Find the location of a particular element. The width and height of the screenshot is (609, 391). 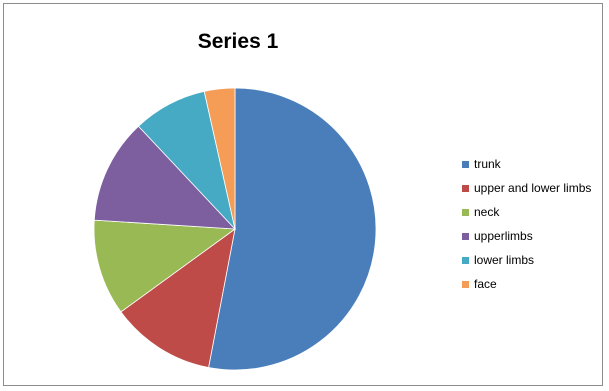

legend-item-lower-limbs: lower limbs is located at coordinates (532, 260).